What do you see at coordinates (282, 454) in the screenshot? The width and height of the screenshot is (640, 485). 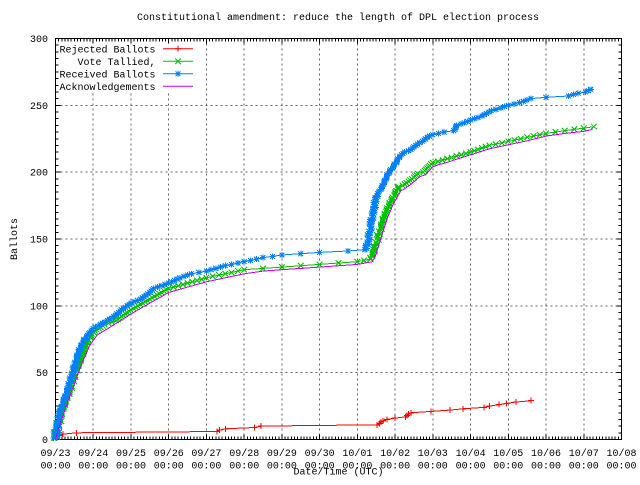 I see `svg-text: 09/29` at bounding box center [282, 454].